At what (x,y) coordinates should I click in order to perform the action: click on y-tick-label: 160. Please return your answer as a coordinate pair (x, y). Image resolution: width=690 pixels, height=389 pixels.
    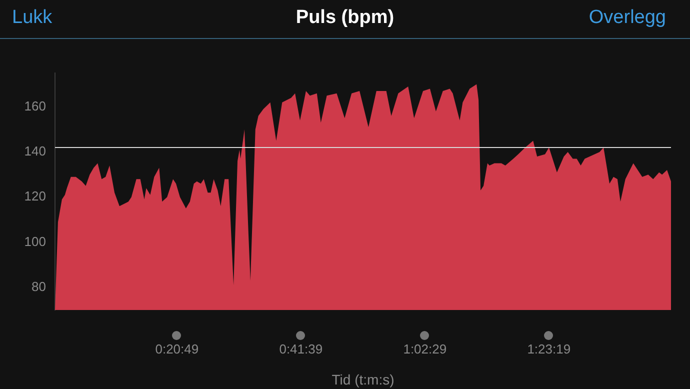
    Looking at the image, I should click on (35, 106).